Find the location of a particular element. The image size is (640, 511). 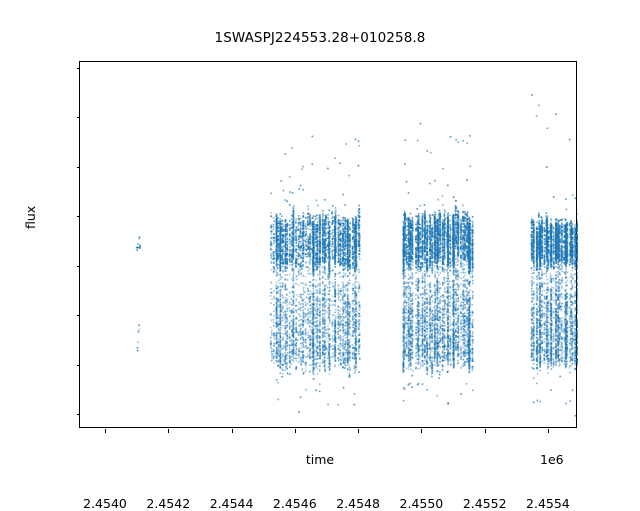

page-title: 1SWASPJ224553.28+010258.8 is located at coordinates (320, 38).